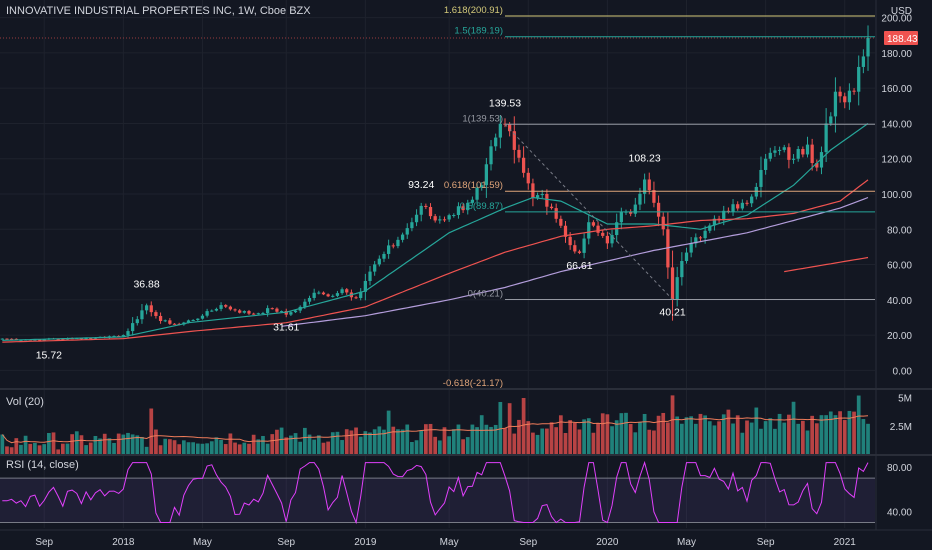 The image size is (932, 550). Describe the element at coordinates (903, 371) in the screenshot. I see `y-axis-tick-label: 0.00` at that location.